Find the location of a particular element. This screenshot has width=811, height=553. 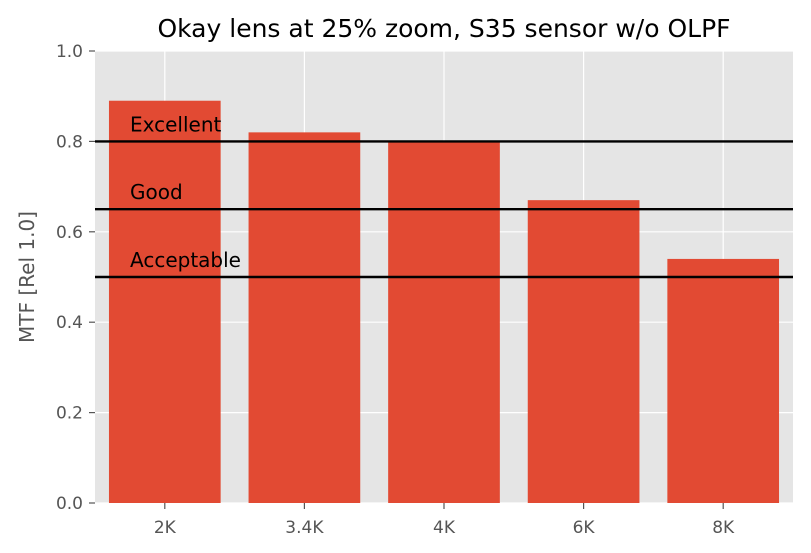

y-tick-label: 0.0 is located at coordinates (69, 504).